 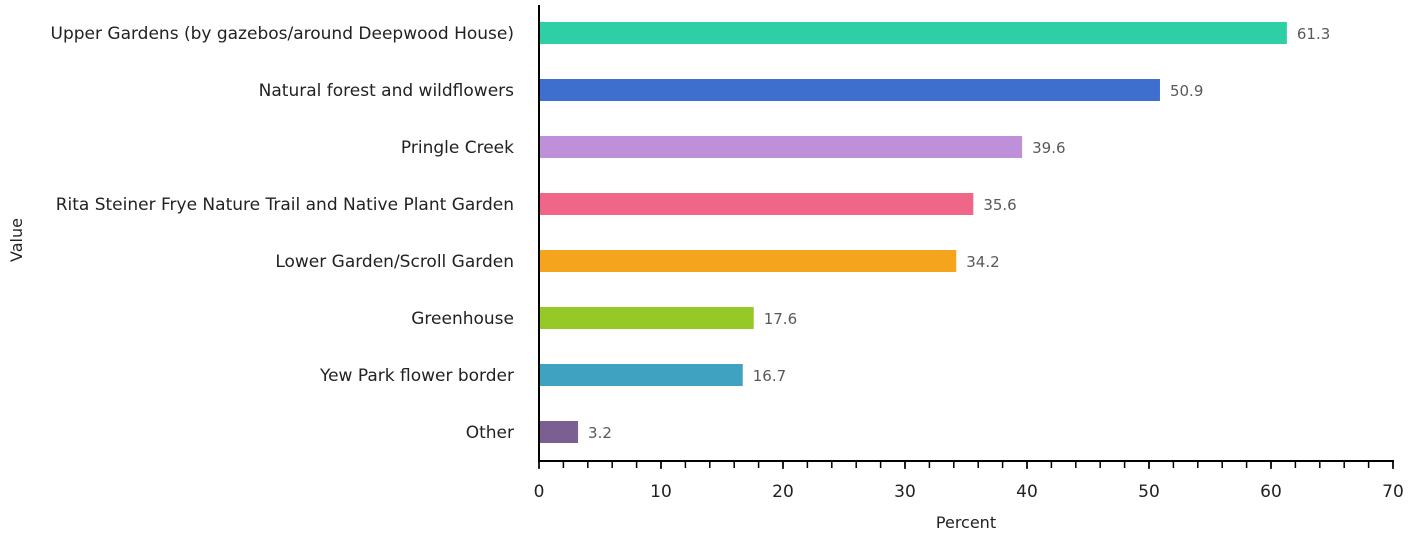 I want to click on x-tick-label: 50, so click(x=1149, y=492).